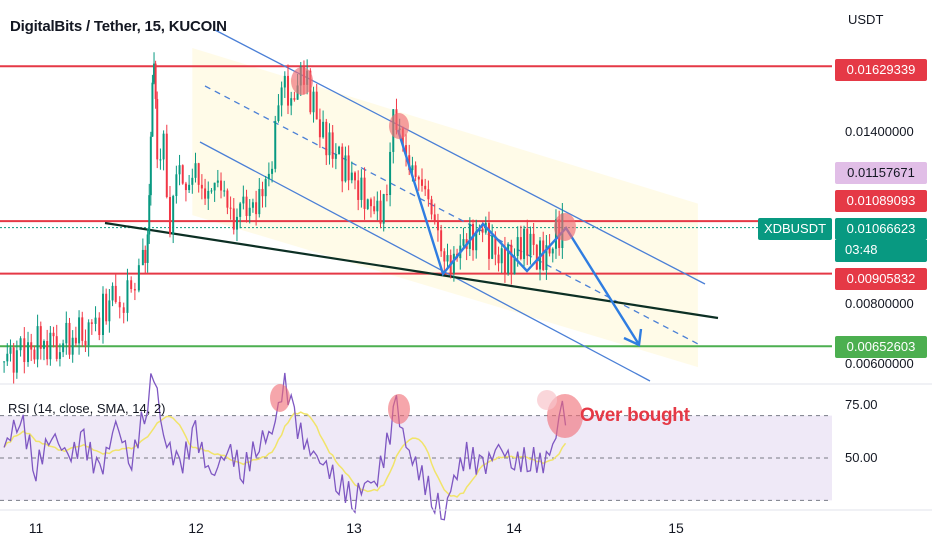  I want to click on price-tick: 0.00600000, so click(879, 363).